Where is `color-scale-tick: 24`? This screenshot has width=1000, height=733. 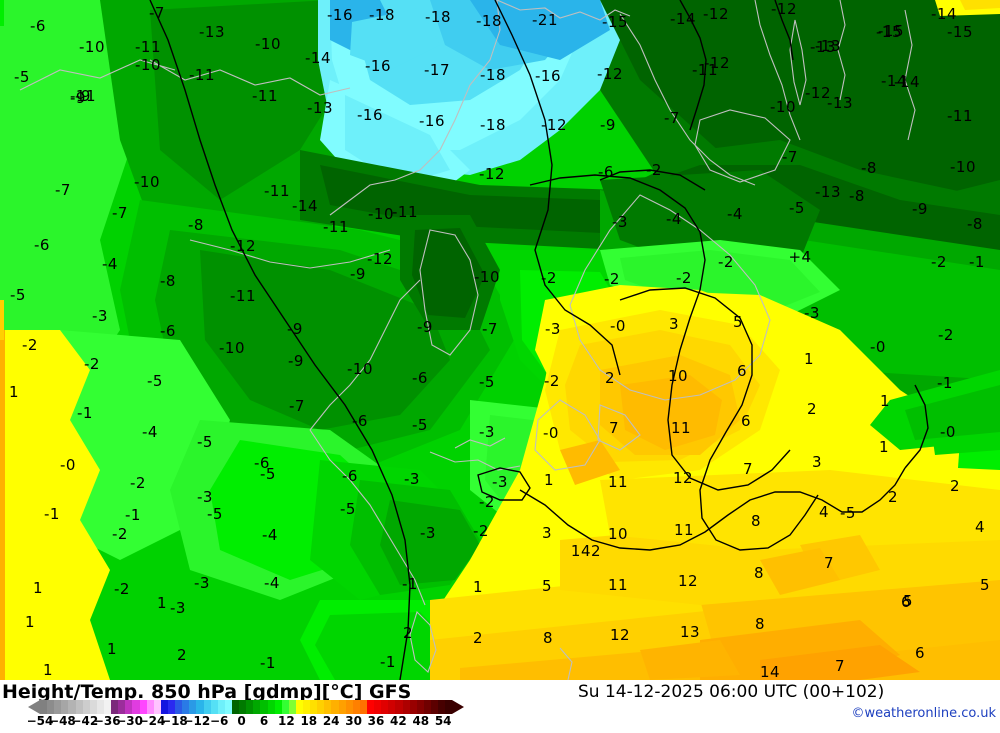 color-scale-tick: 24 is located at coordinates (331, 721).